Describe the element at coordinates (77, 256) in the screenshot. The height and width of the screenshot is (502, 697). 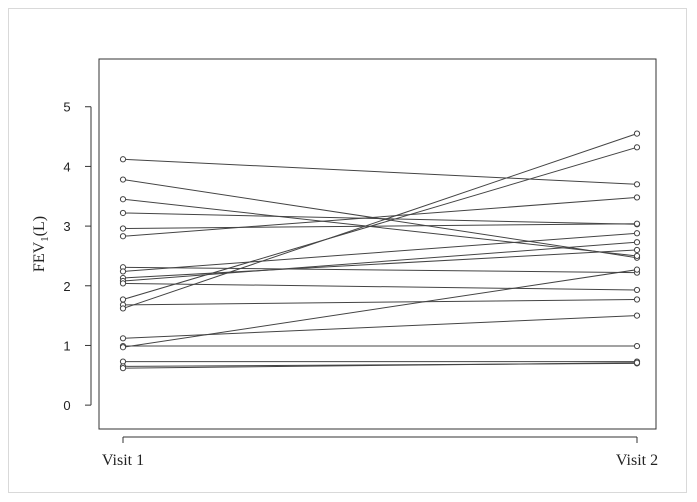
I see `y-axis: 0 1 2 3 4 5` at that location.